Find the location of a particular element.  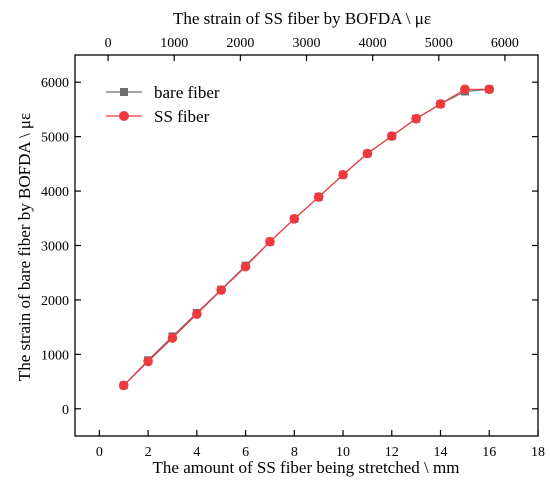

top-tick-label: 3000 is located at coordinates (307, 43).